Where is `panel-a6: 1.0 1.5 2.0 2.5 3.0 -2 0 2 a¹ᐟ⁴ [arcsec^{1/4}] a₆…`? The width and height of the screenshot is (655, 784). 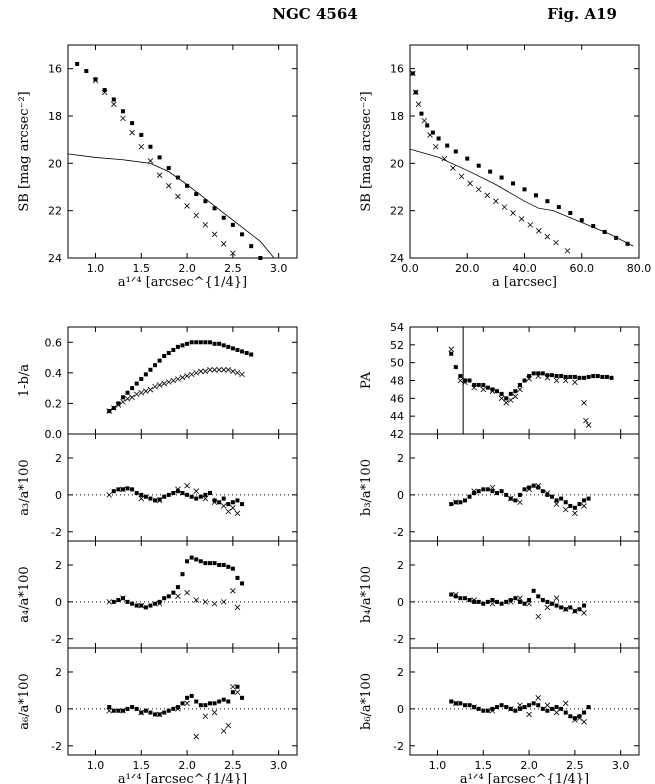
panel-a6: 1.0 1.5 2.0 2.5 3.0 -2 0 2 a¹ᐟ⁴ [arcsec^{1/4}] a₆… is located at coordinates (157, 715).